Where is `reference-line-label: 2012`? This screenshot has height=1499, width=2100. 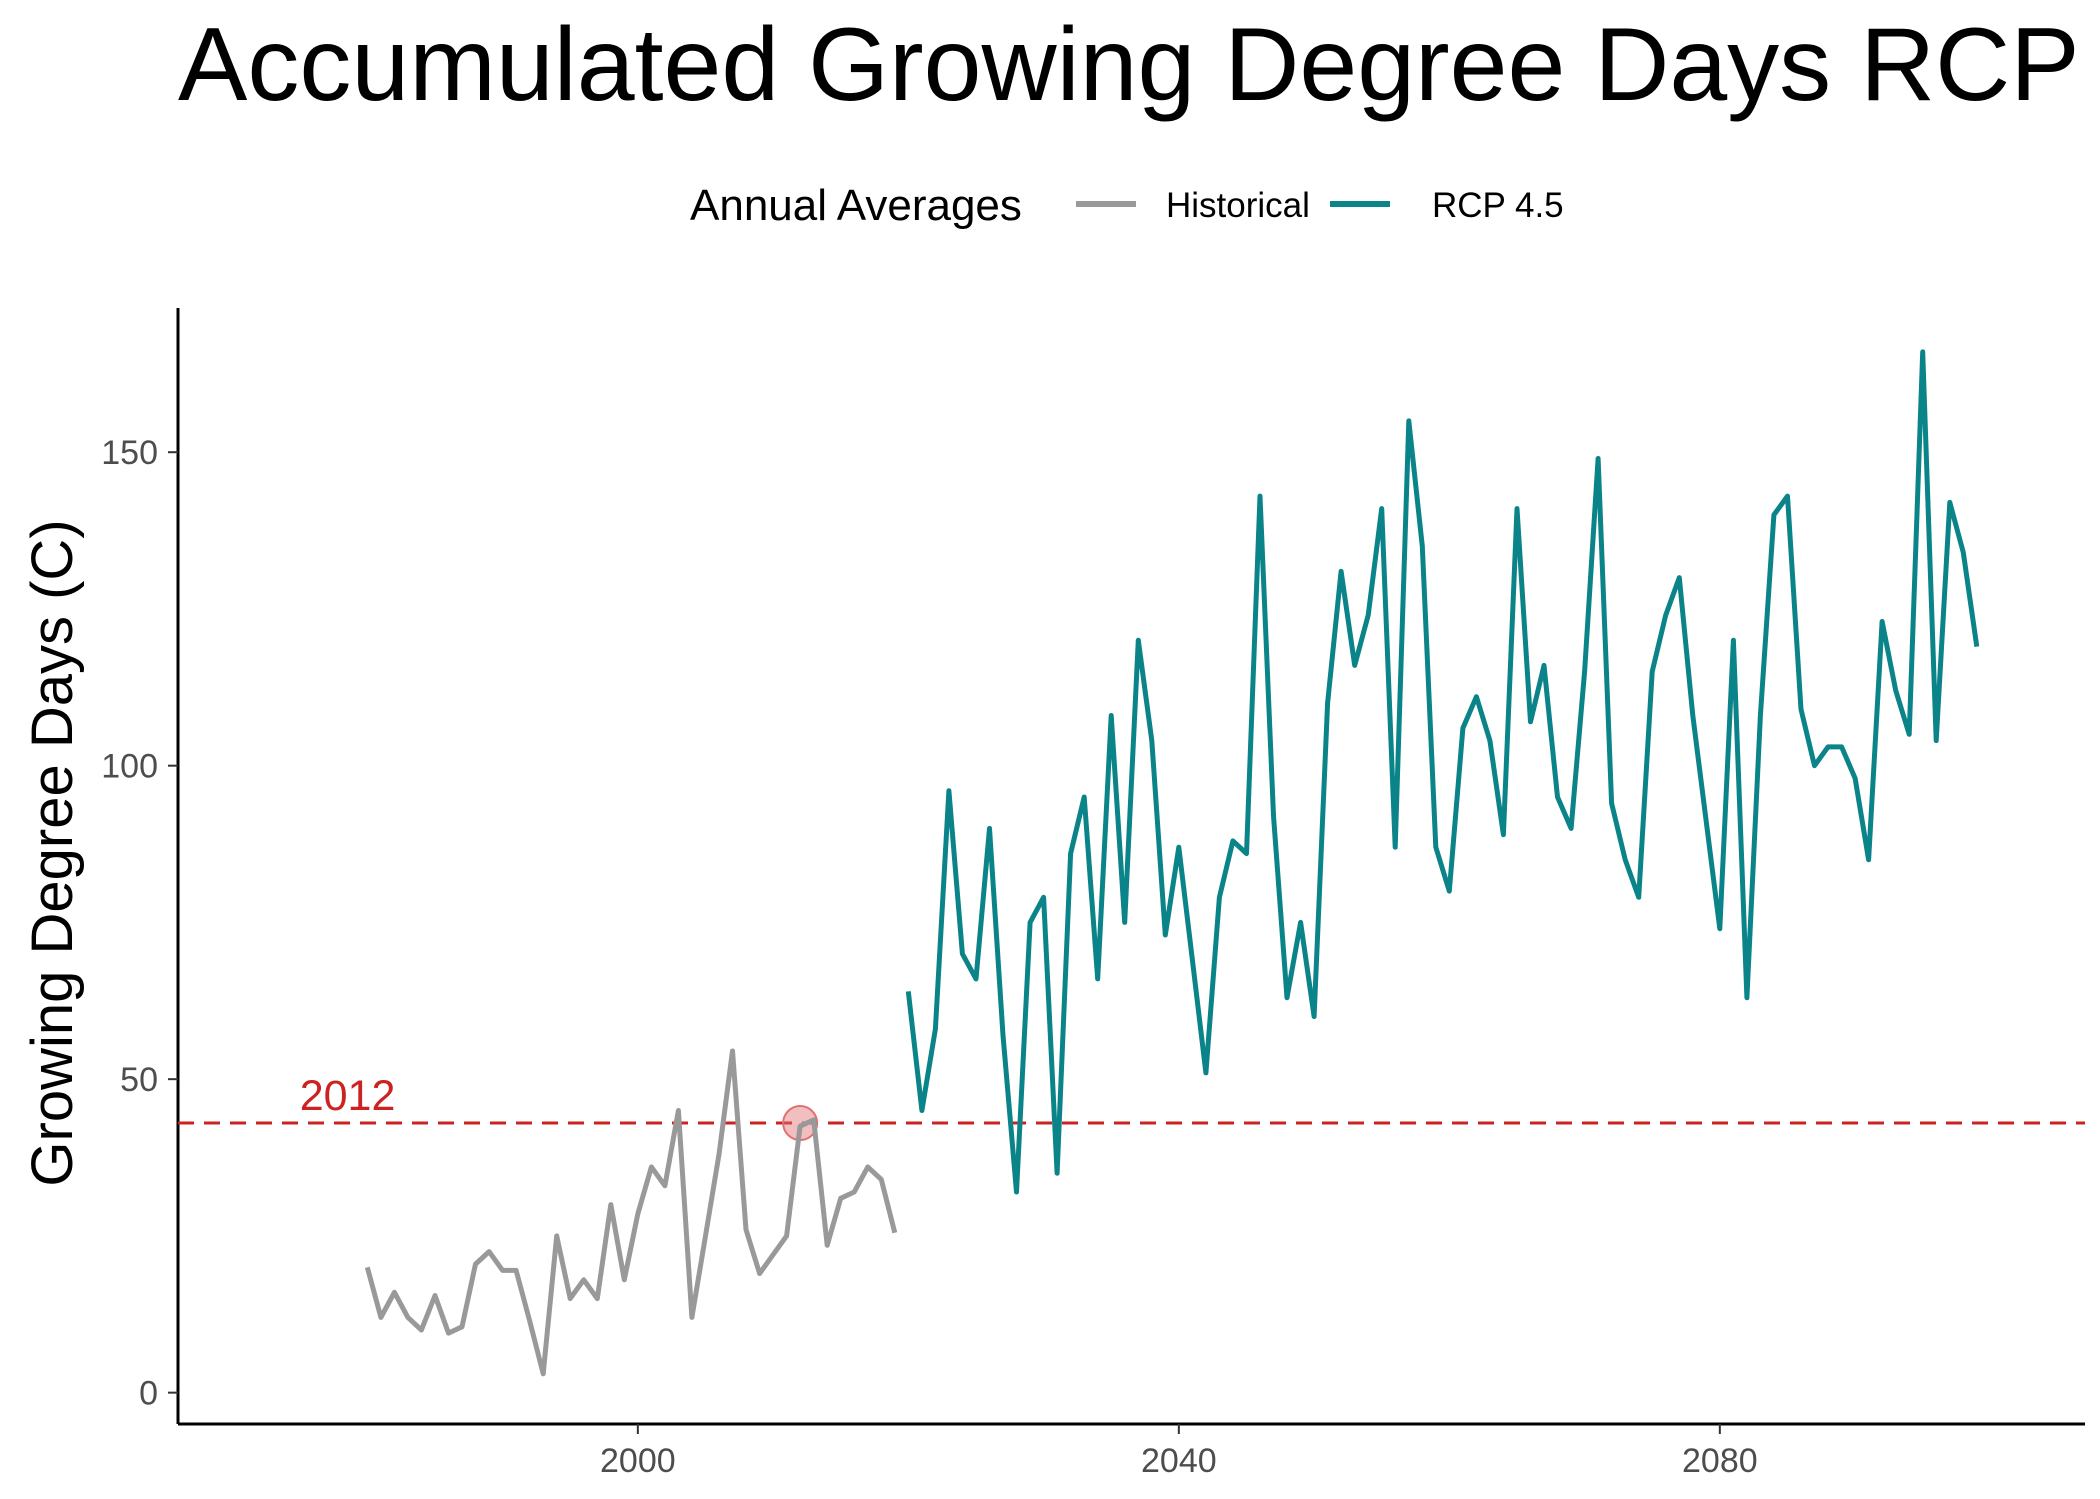
reference-line-label: 2012 is located at coordinates (348, 1096).